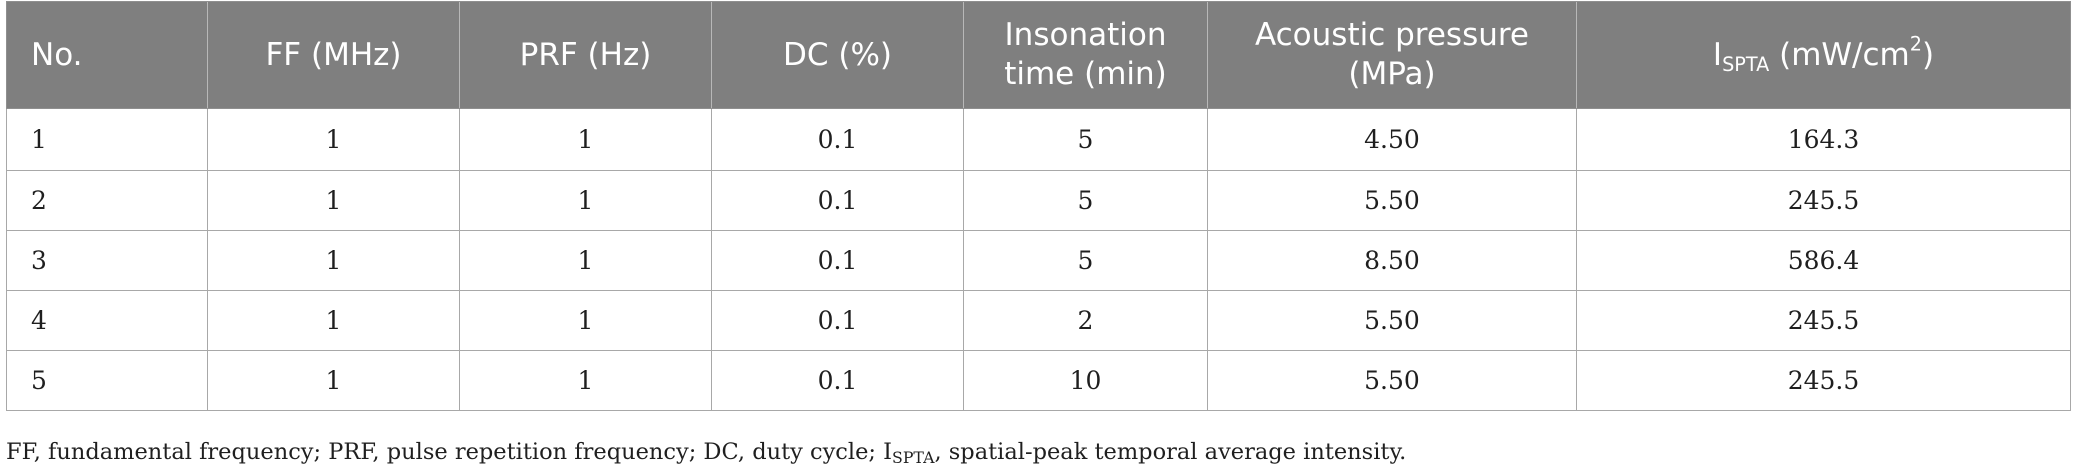 This screenshot has height=475, width=2077. Describe the element at coordinates (1392, 35) in the screenshot. I see `header-pressure-line1: Acoustic pressure` at that location.